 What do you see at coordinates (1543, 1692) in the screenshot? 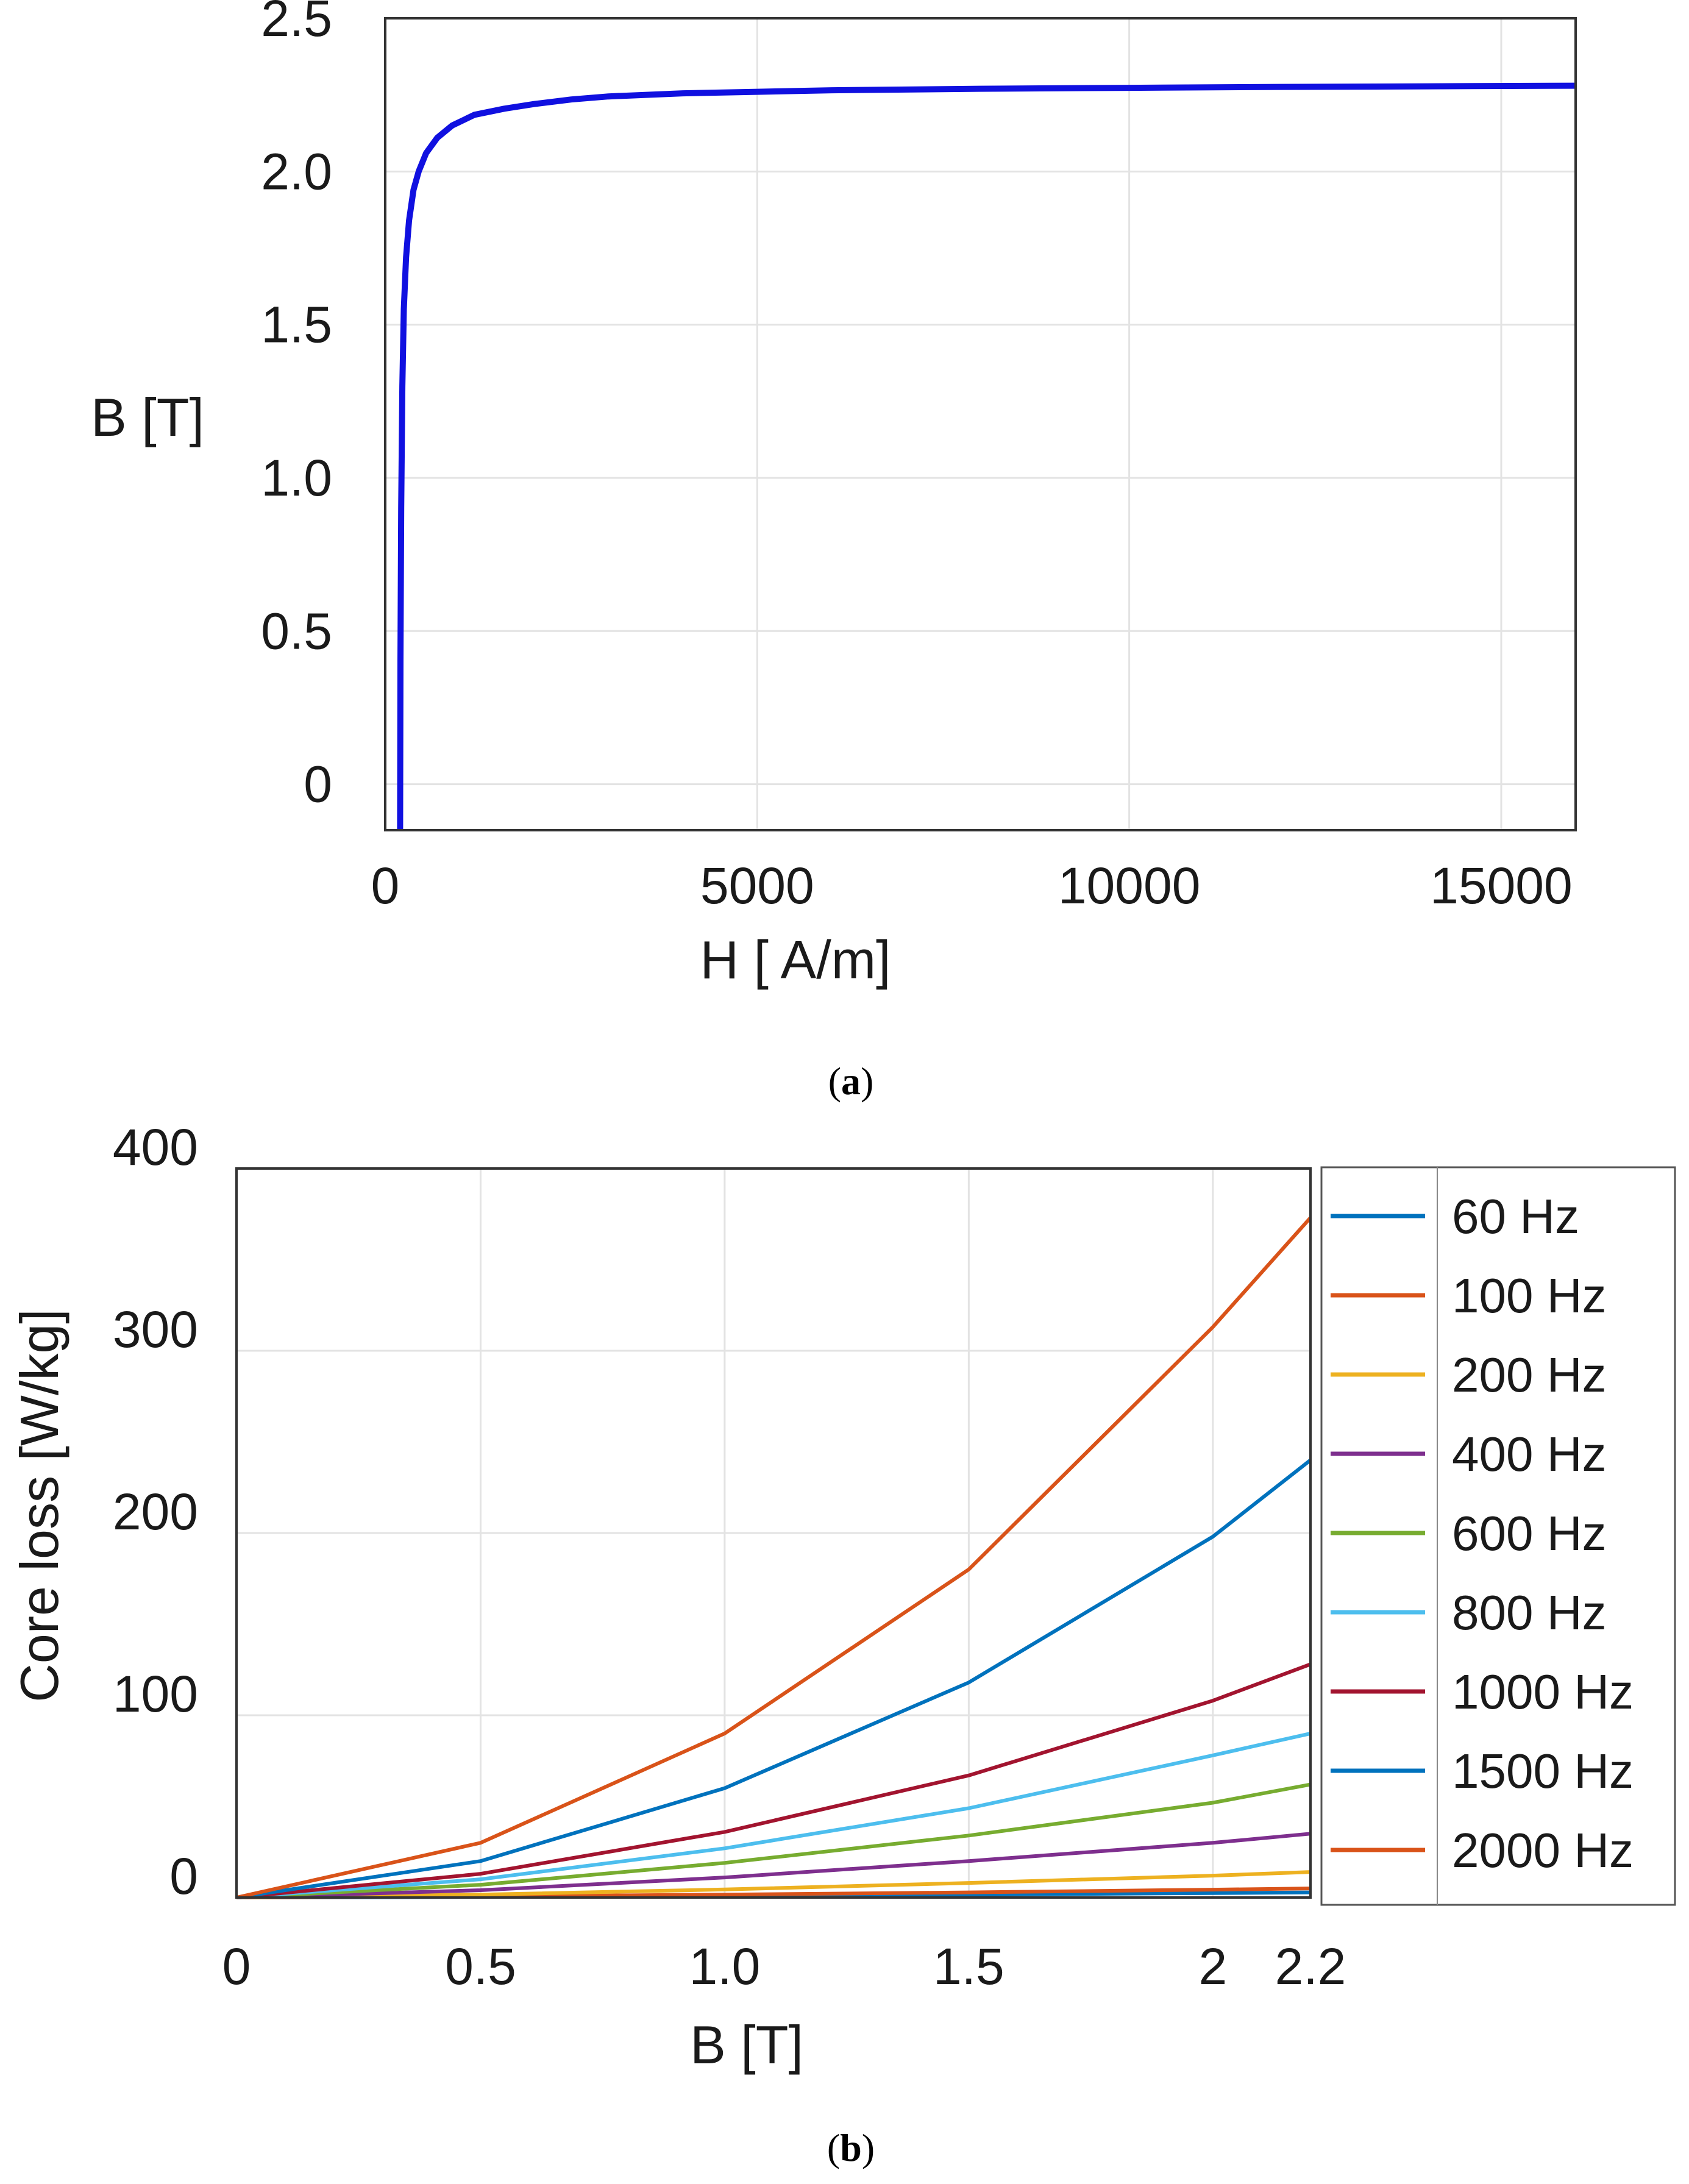
I see `legend-entry: 1000 Hz` at bounding box center [1543, 1692].